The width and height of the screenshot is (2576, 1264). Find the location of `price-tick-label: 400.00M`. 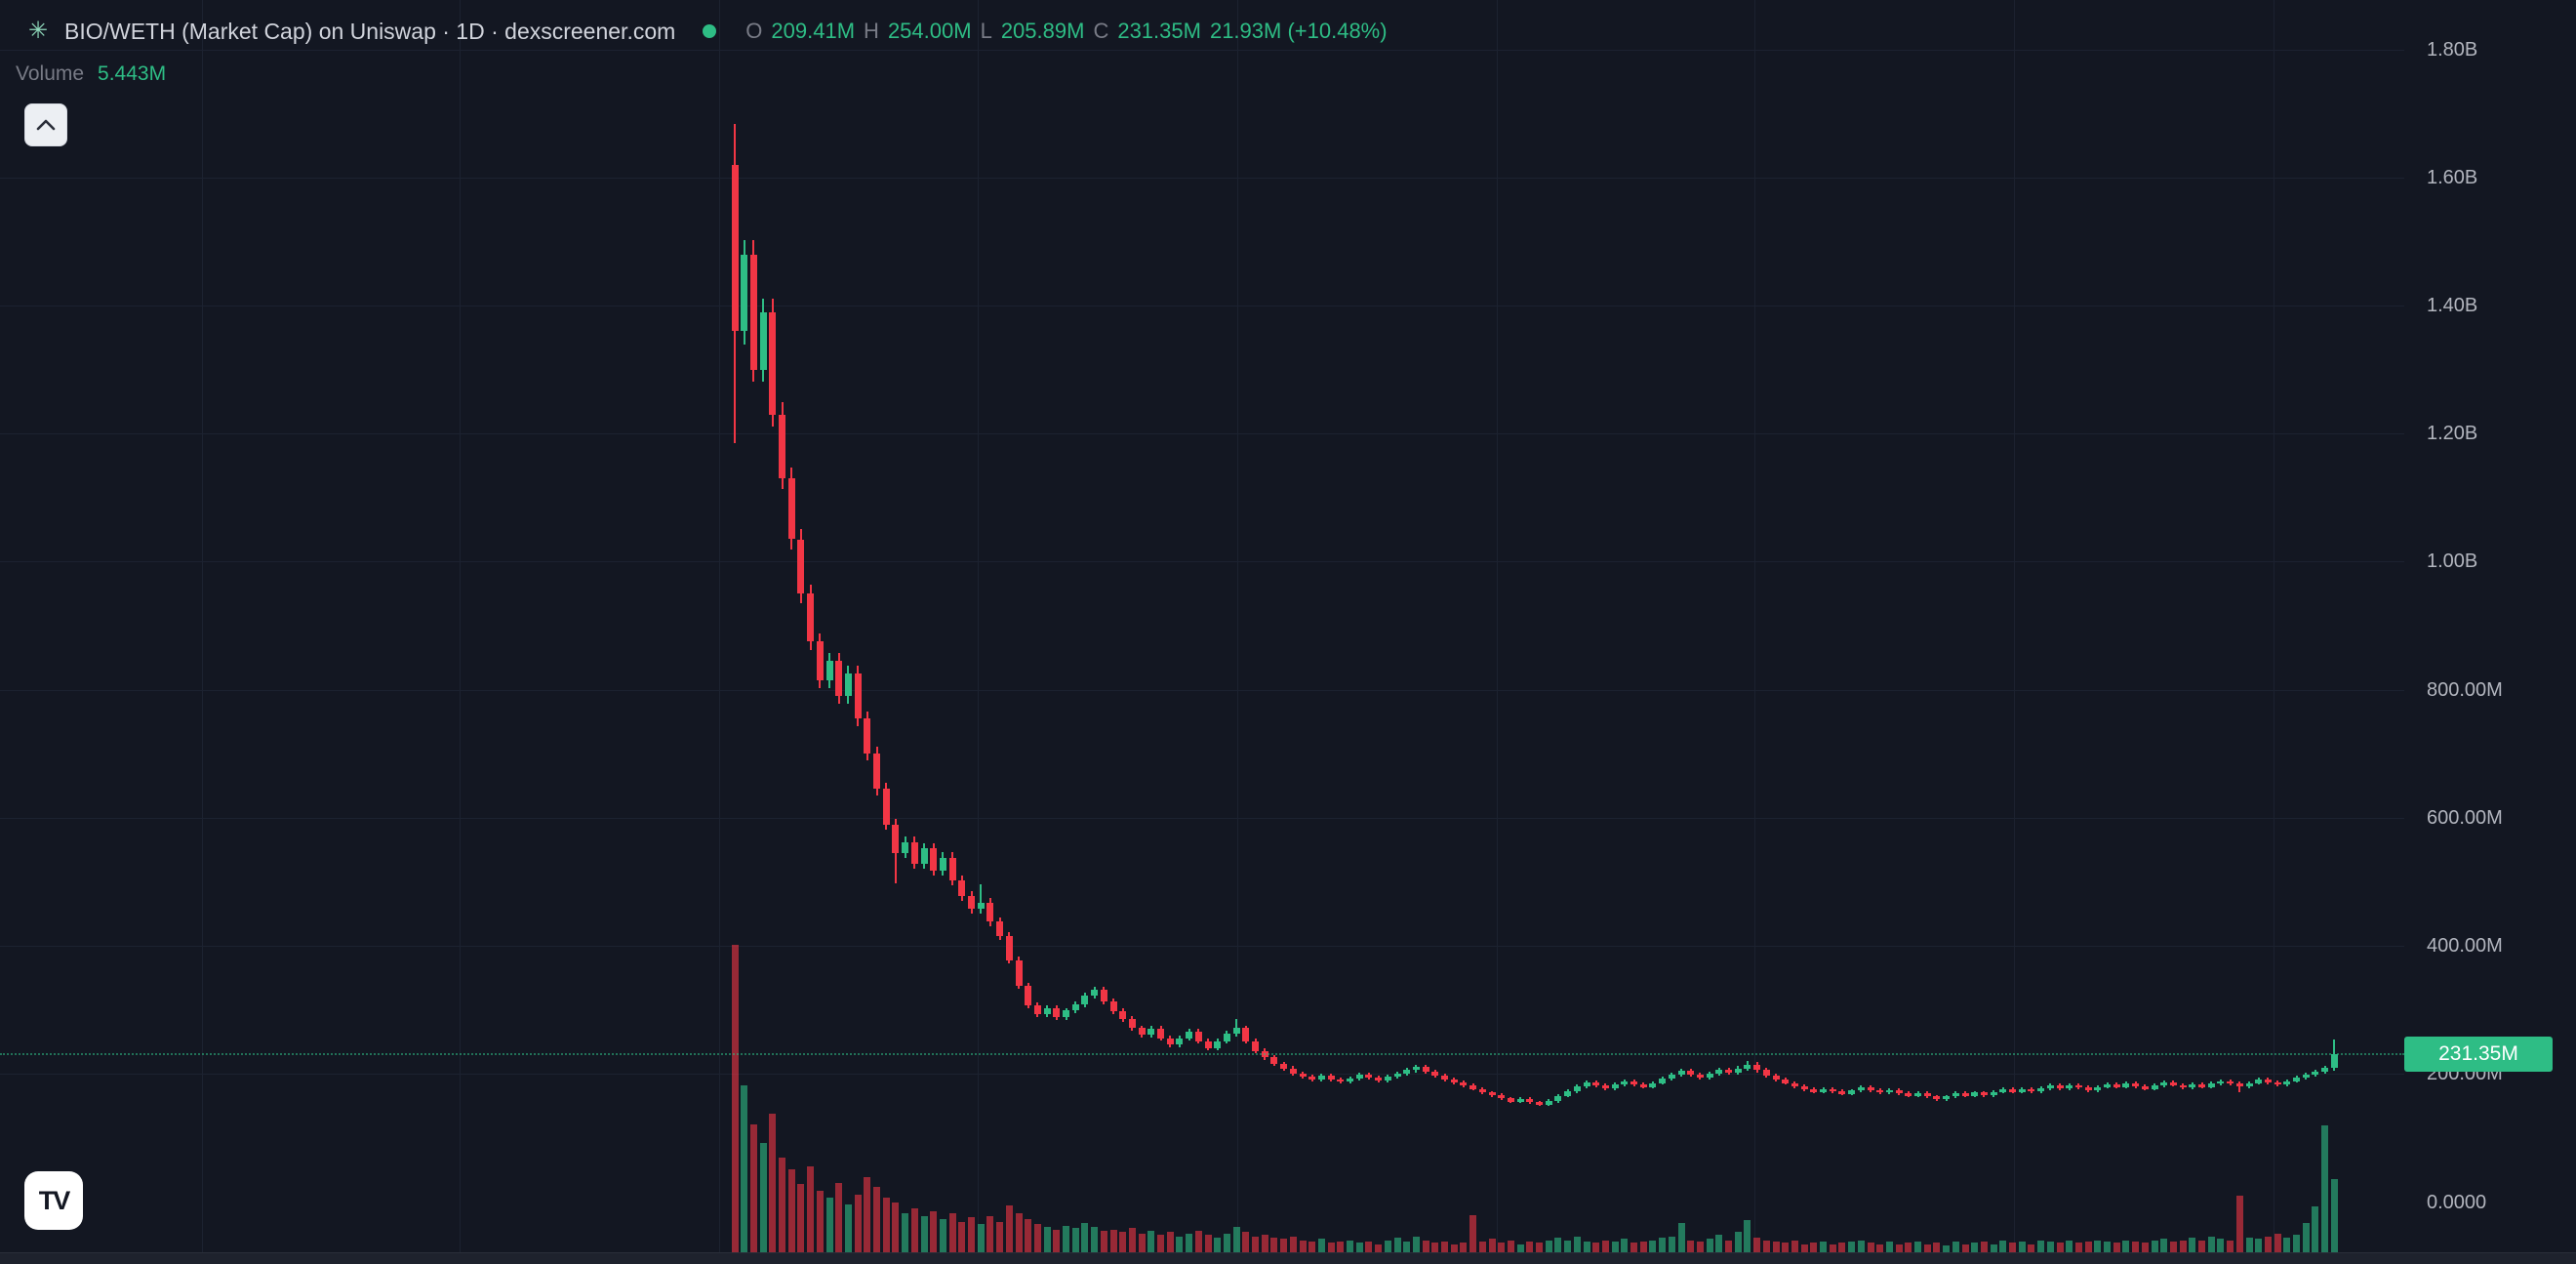

price-tick-label: 400.00M is located at coordinates (2465, 946).